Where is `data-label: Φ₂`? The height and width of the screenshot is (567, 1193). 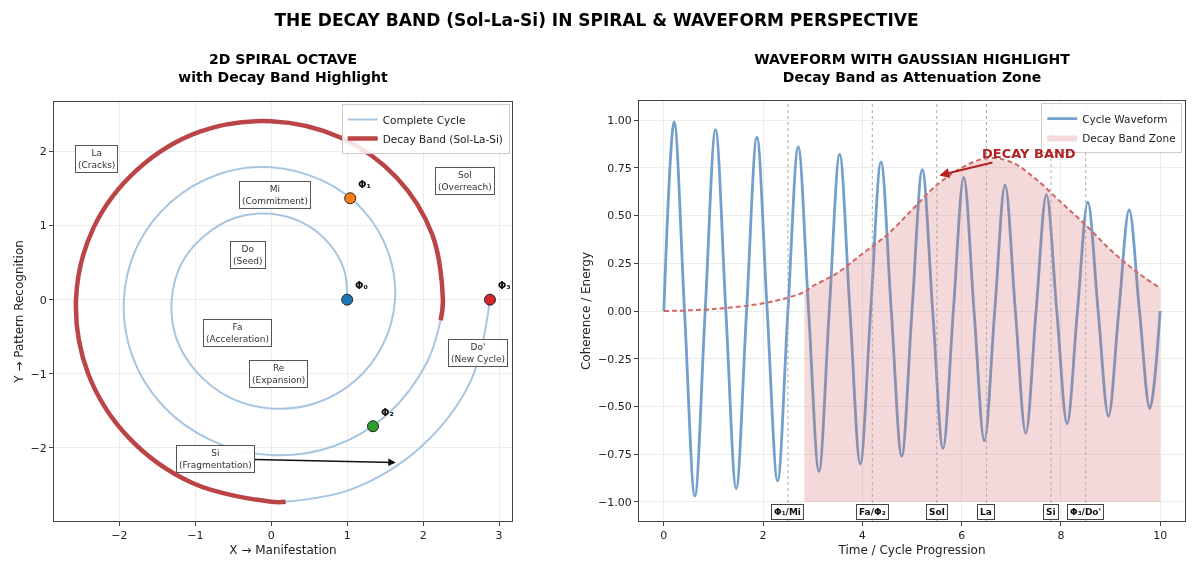 data-label: Φ₂ is located at coordinates (387, 412).